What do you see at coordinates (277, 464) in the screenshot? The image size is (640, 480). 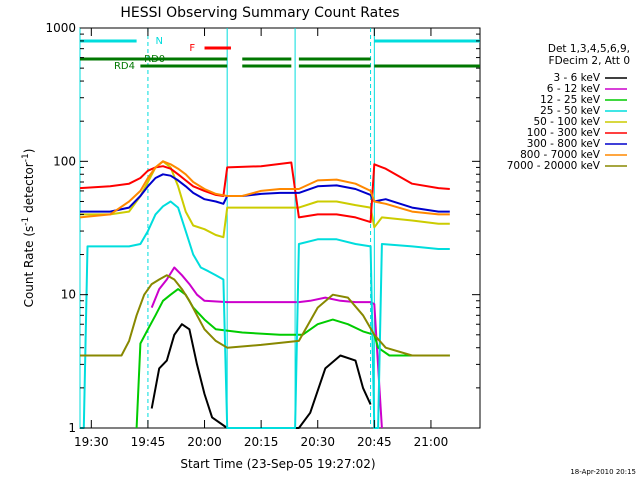 I see `x-axis-label: Start Time (23-Sep-05 19:27:02)` at bounding box center [277, 464].